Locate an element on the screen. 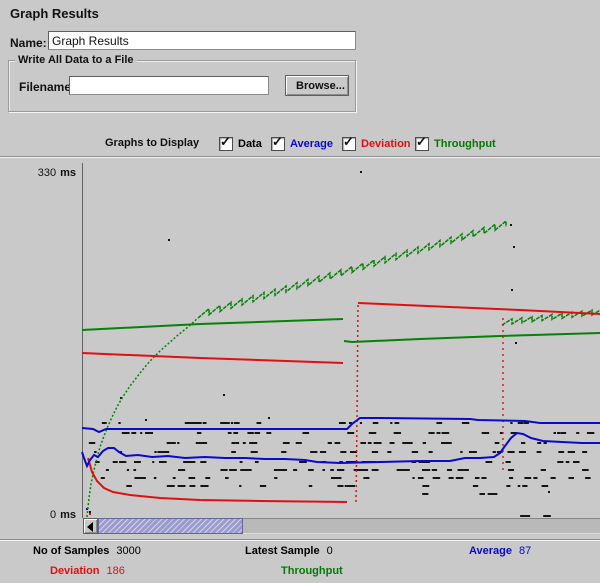 Image resolution: width=600 pixels, height=583 pixels. groupbox-title: Write All Data to a File is located at coordinates (76, 60).